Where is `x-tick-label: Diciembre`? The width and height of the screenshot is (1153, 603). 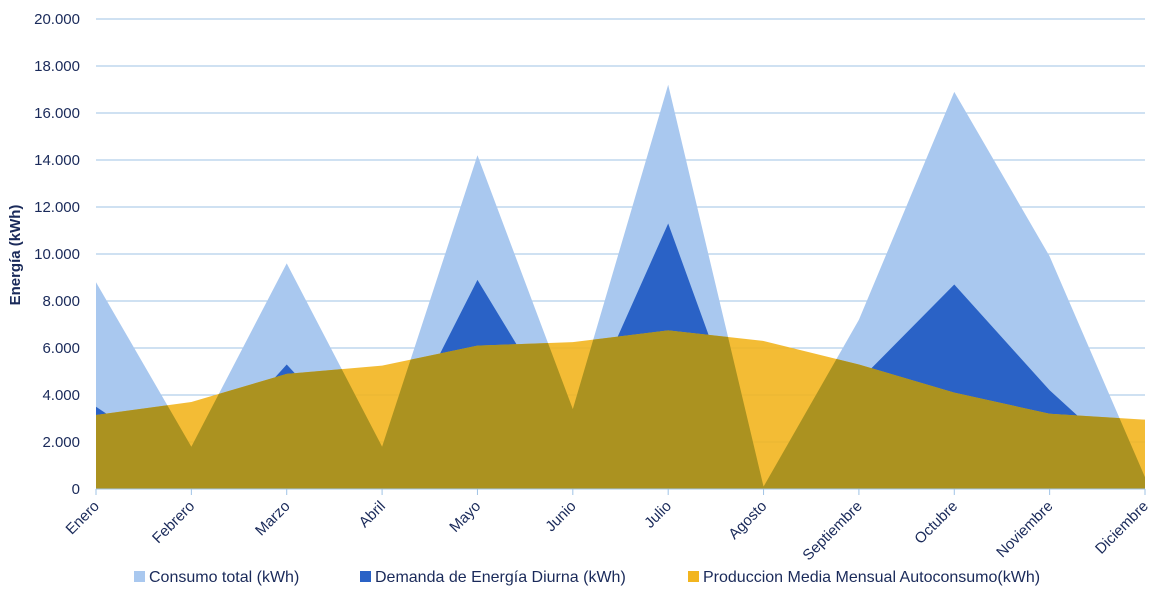
x-tick-label: Diciembre is located at coordinates (1122, 528).